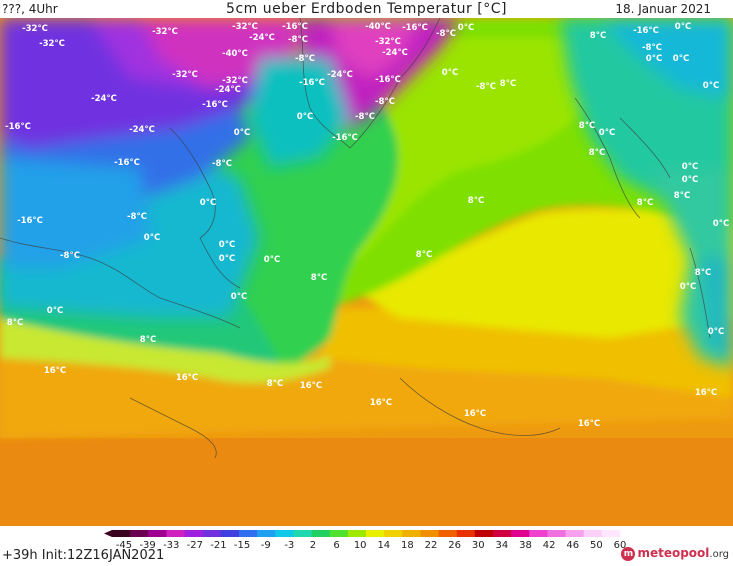 The height and width of the screenshot is (566, 733). I want to click on legend-tick-label: -45, so click(124, 544).